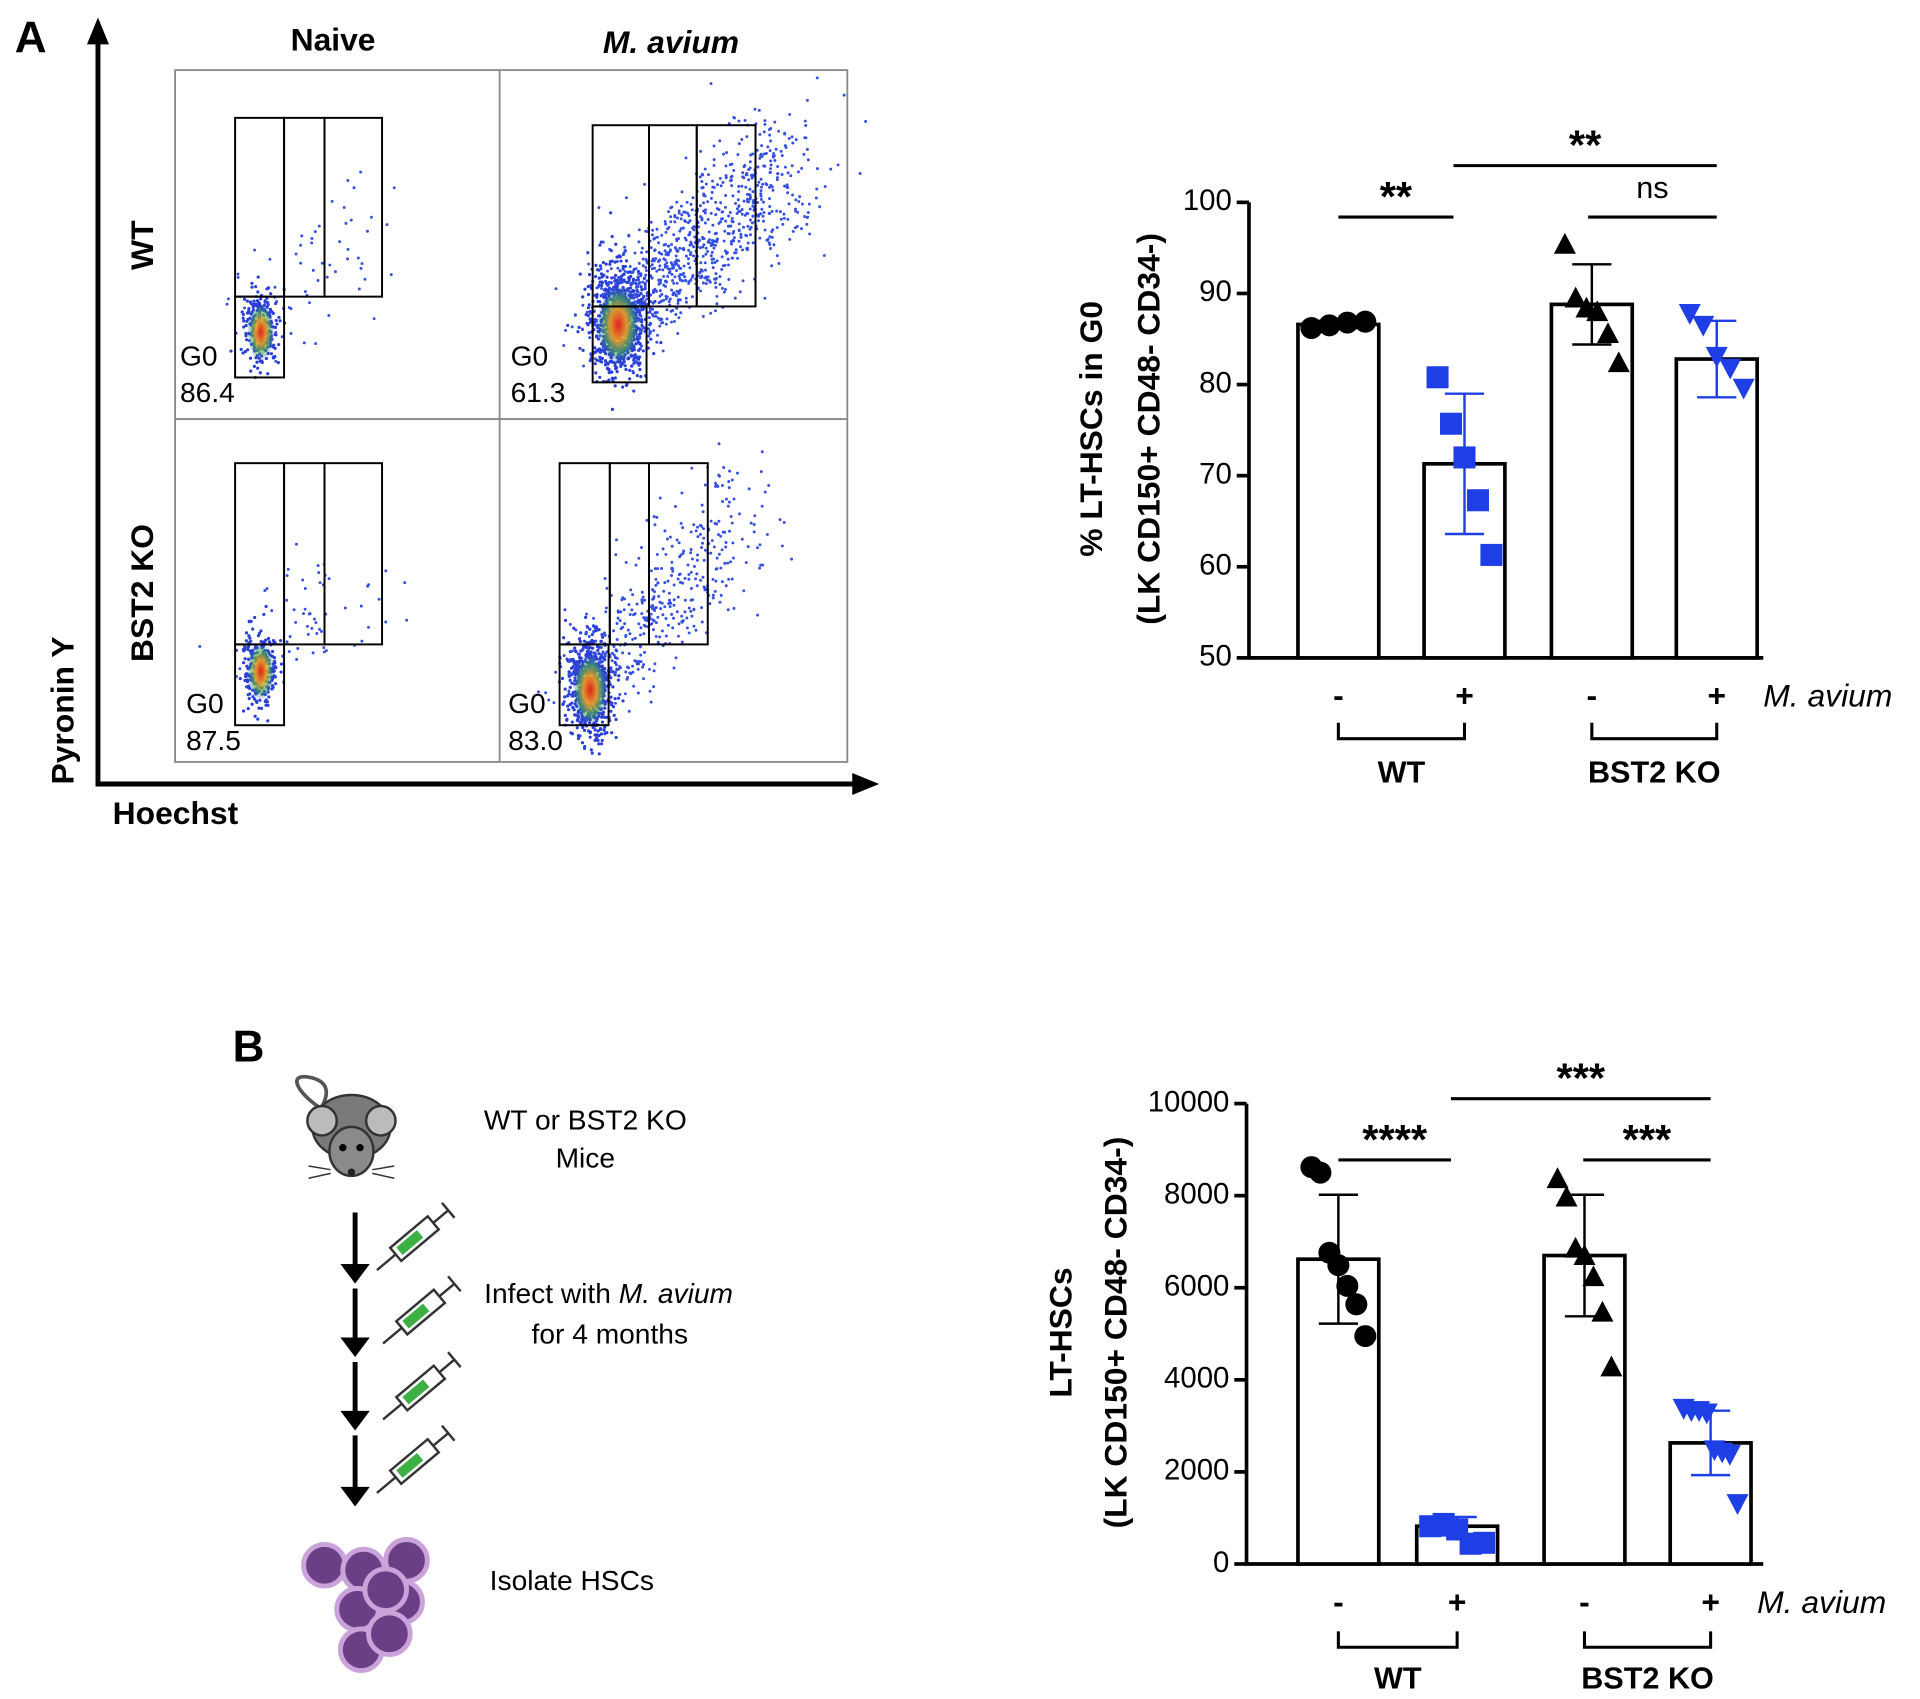 The image size is (1920, 1699). I want to click on arrow-head, so click(866, 784).